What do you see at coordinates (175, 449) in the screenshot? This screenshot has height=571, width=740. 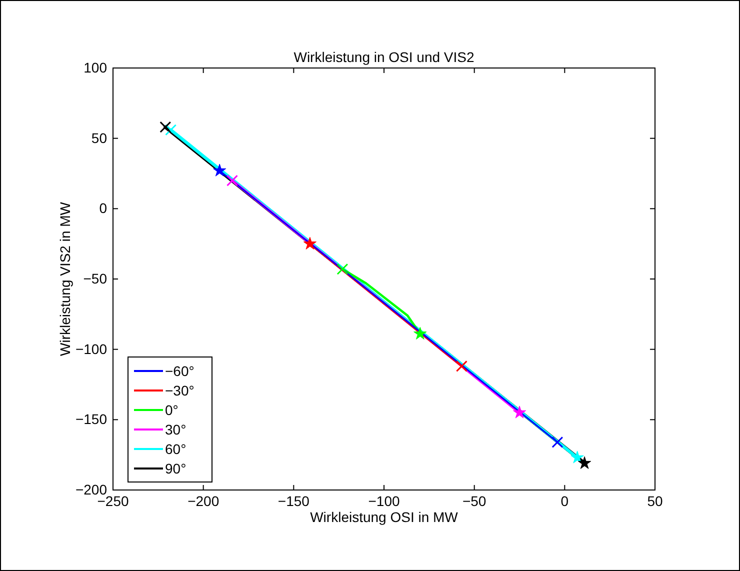 I see `legend-label: 60°` at bounding box center [175, 449].